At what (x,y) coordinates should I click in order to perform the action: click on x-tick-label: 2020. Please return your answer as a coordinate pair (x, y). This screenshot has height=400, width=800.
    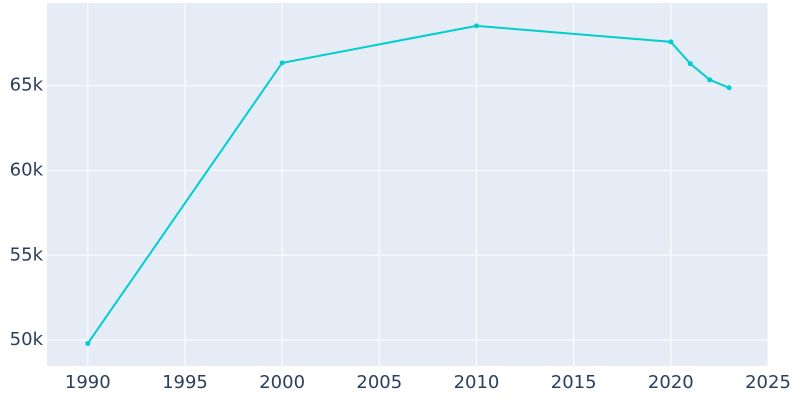
    Looking at the image, I should click on (671, 382).